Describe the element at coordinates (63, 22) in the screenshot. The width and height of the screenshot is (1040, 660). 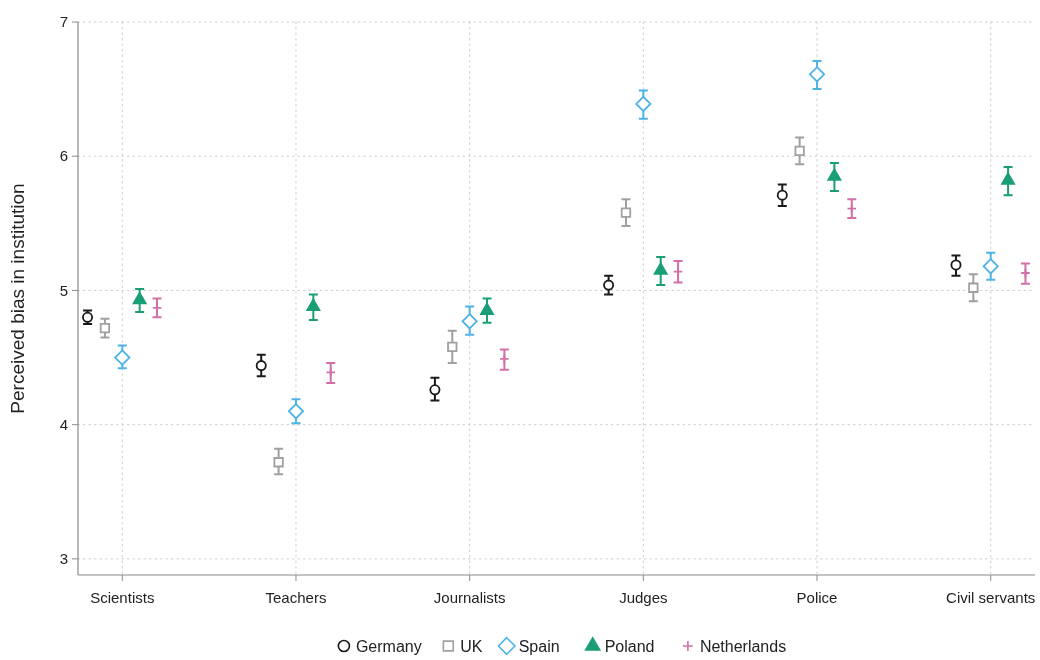
I see `y-tick-label: 7` at that location.